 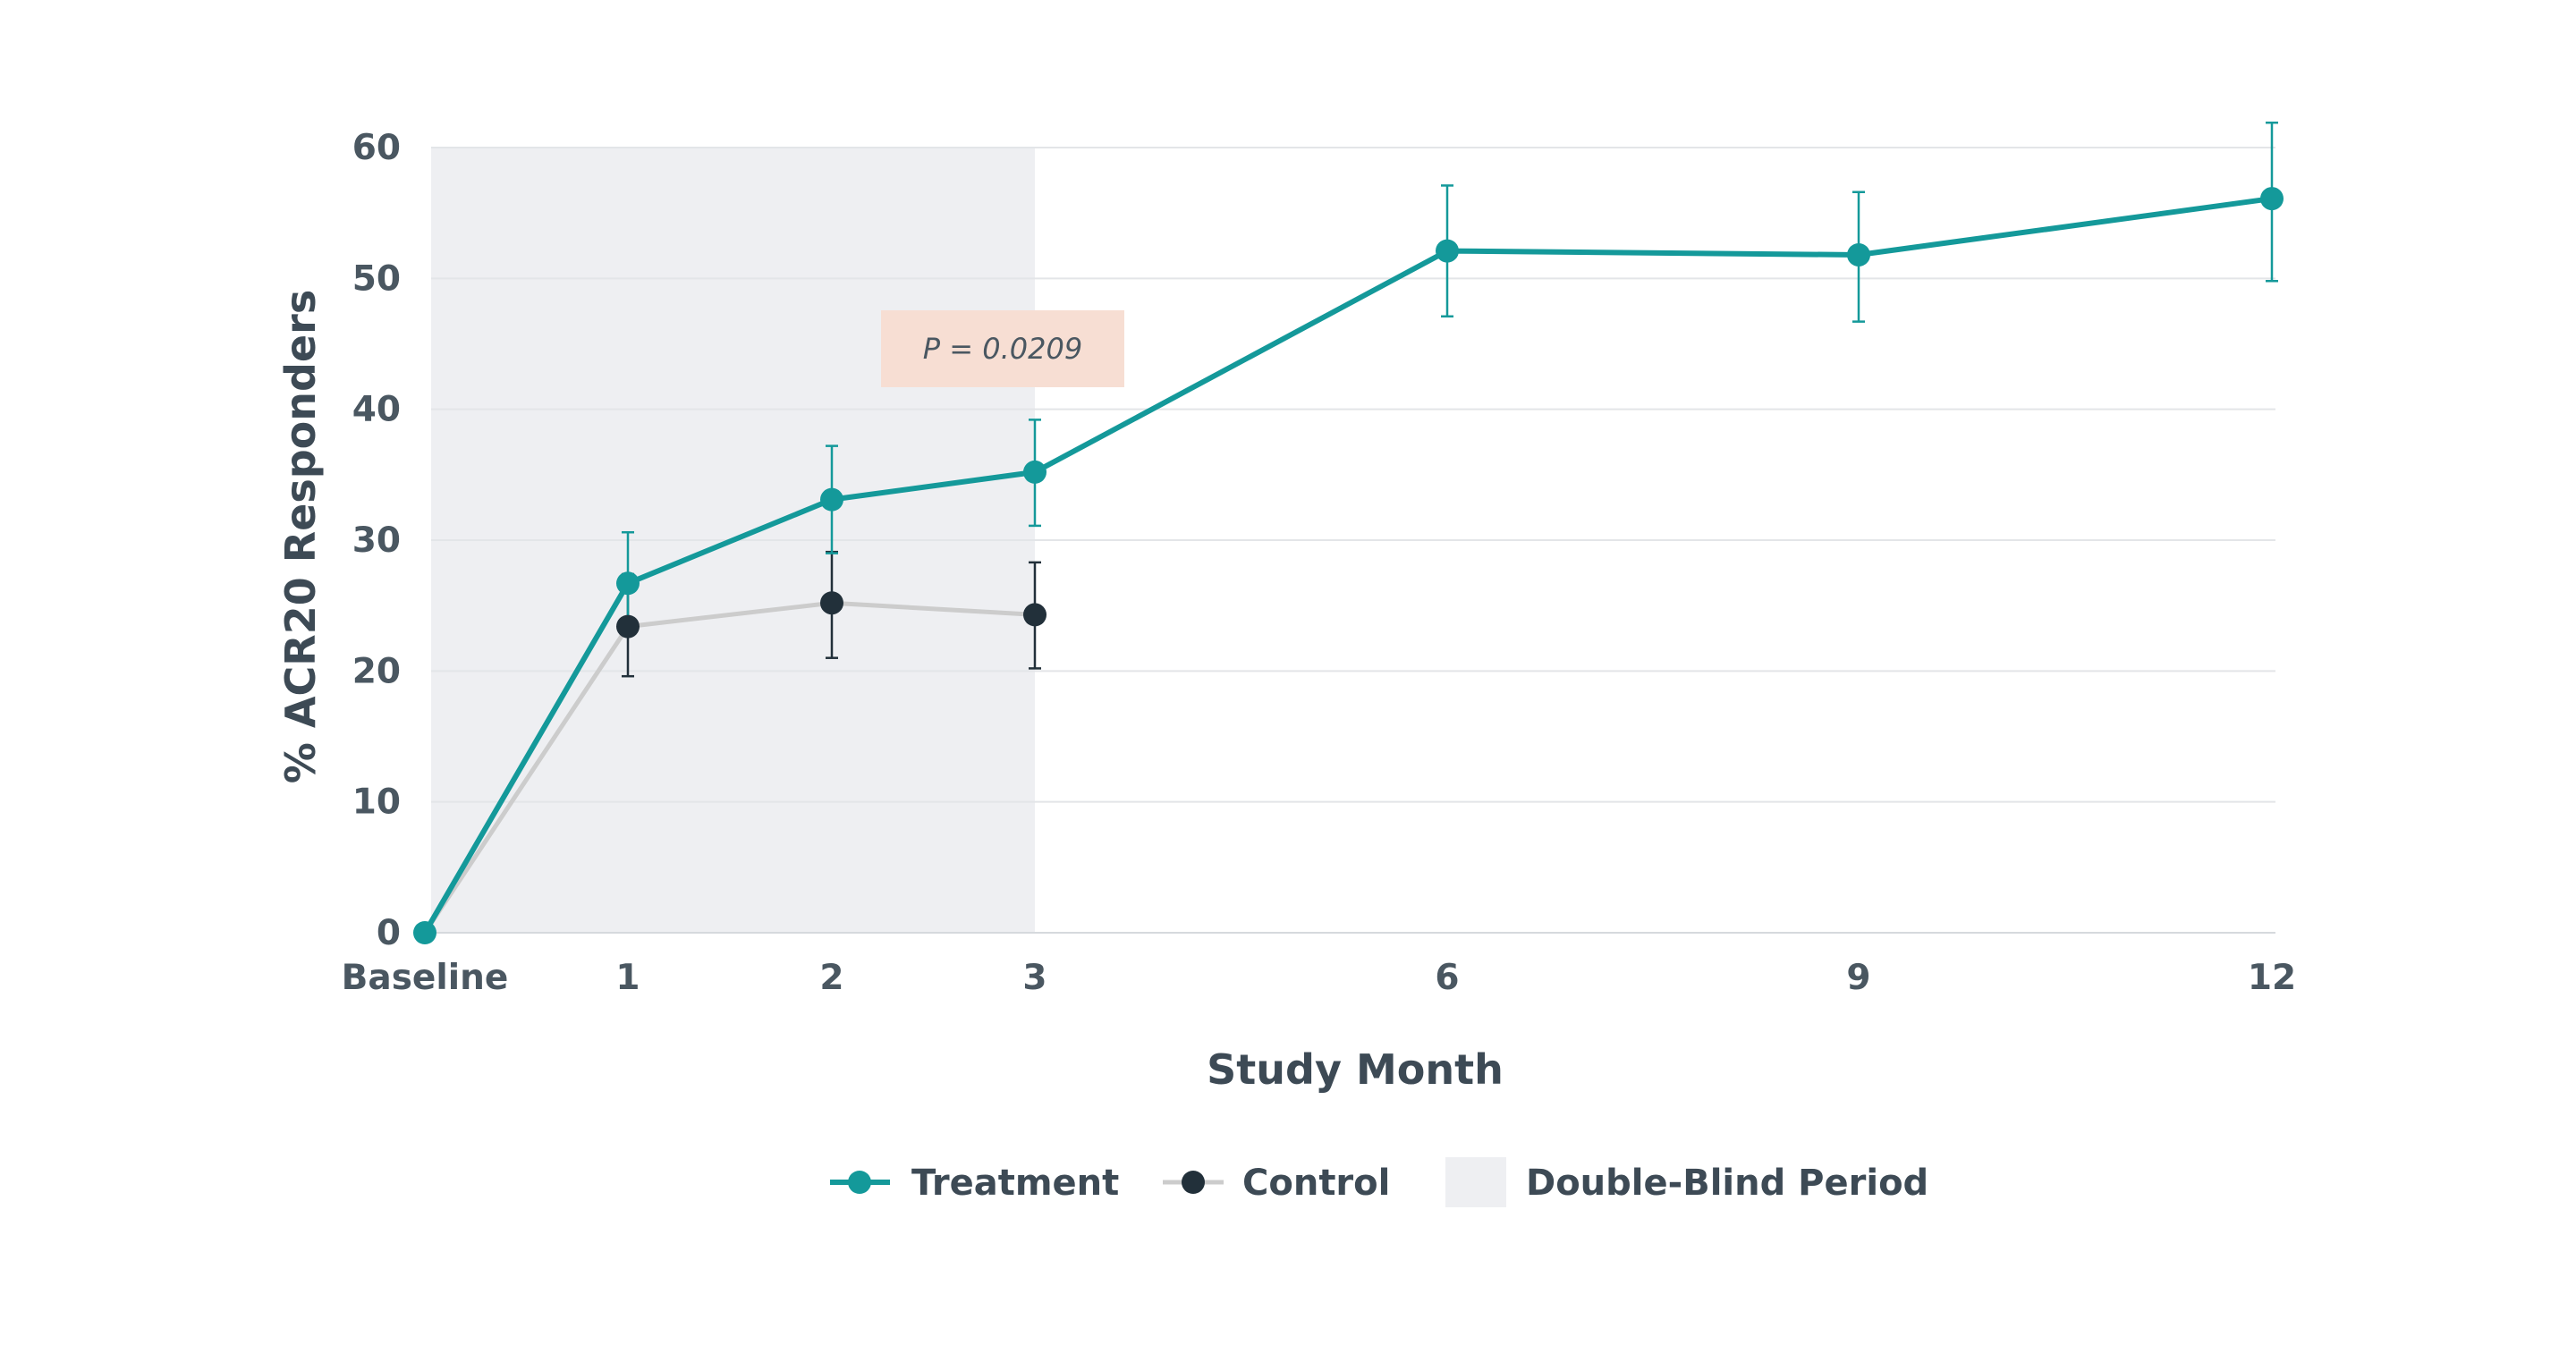 What do you see at coordinates (1193, 1182) in the screenshot?
I see `legend-marker-control` at bounding box center [1193, 1182].